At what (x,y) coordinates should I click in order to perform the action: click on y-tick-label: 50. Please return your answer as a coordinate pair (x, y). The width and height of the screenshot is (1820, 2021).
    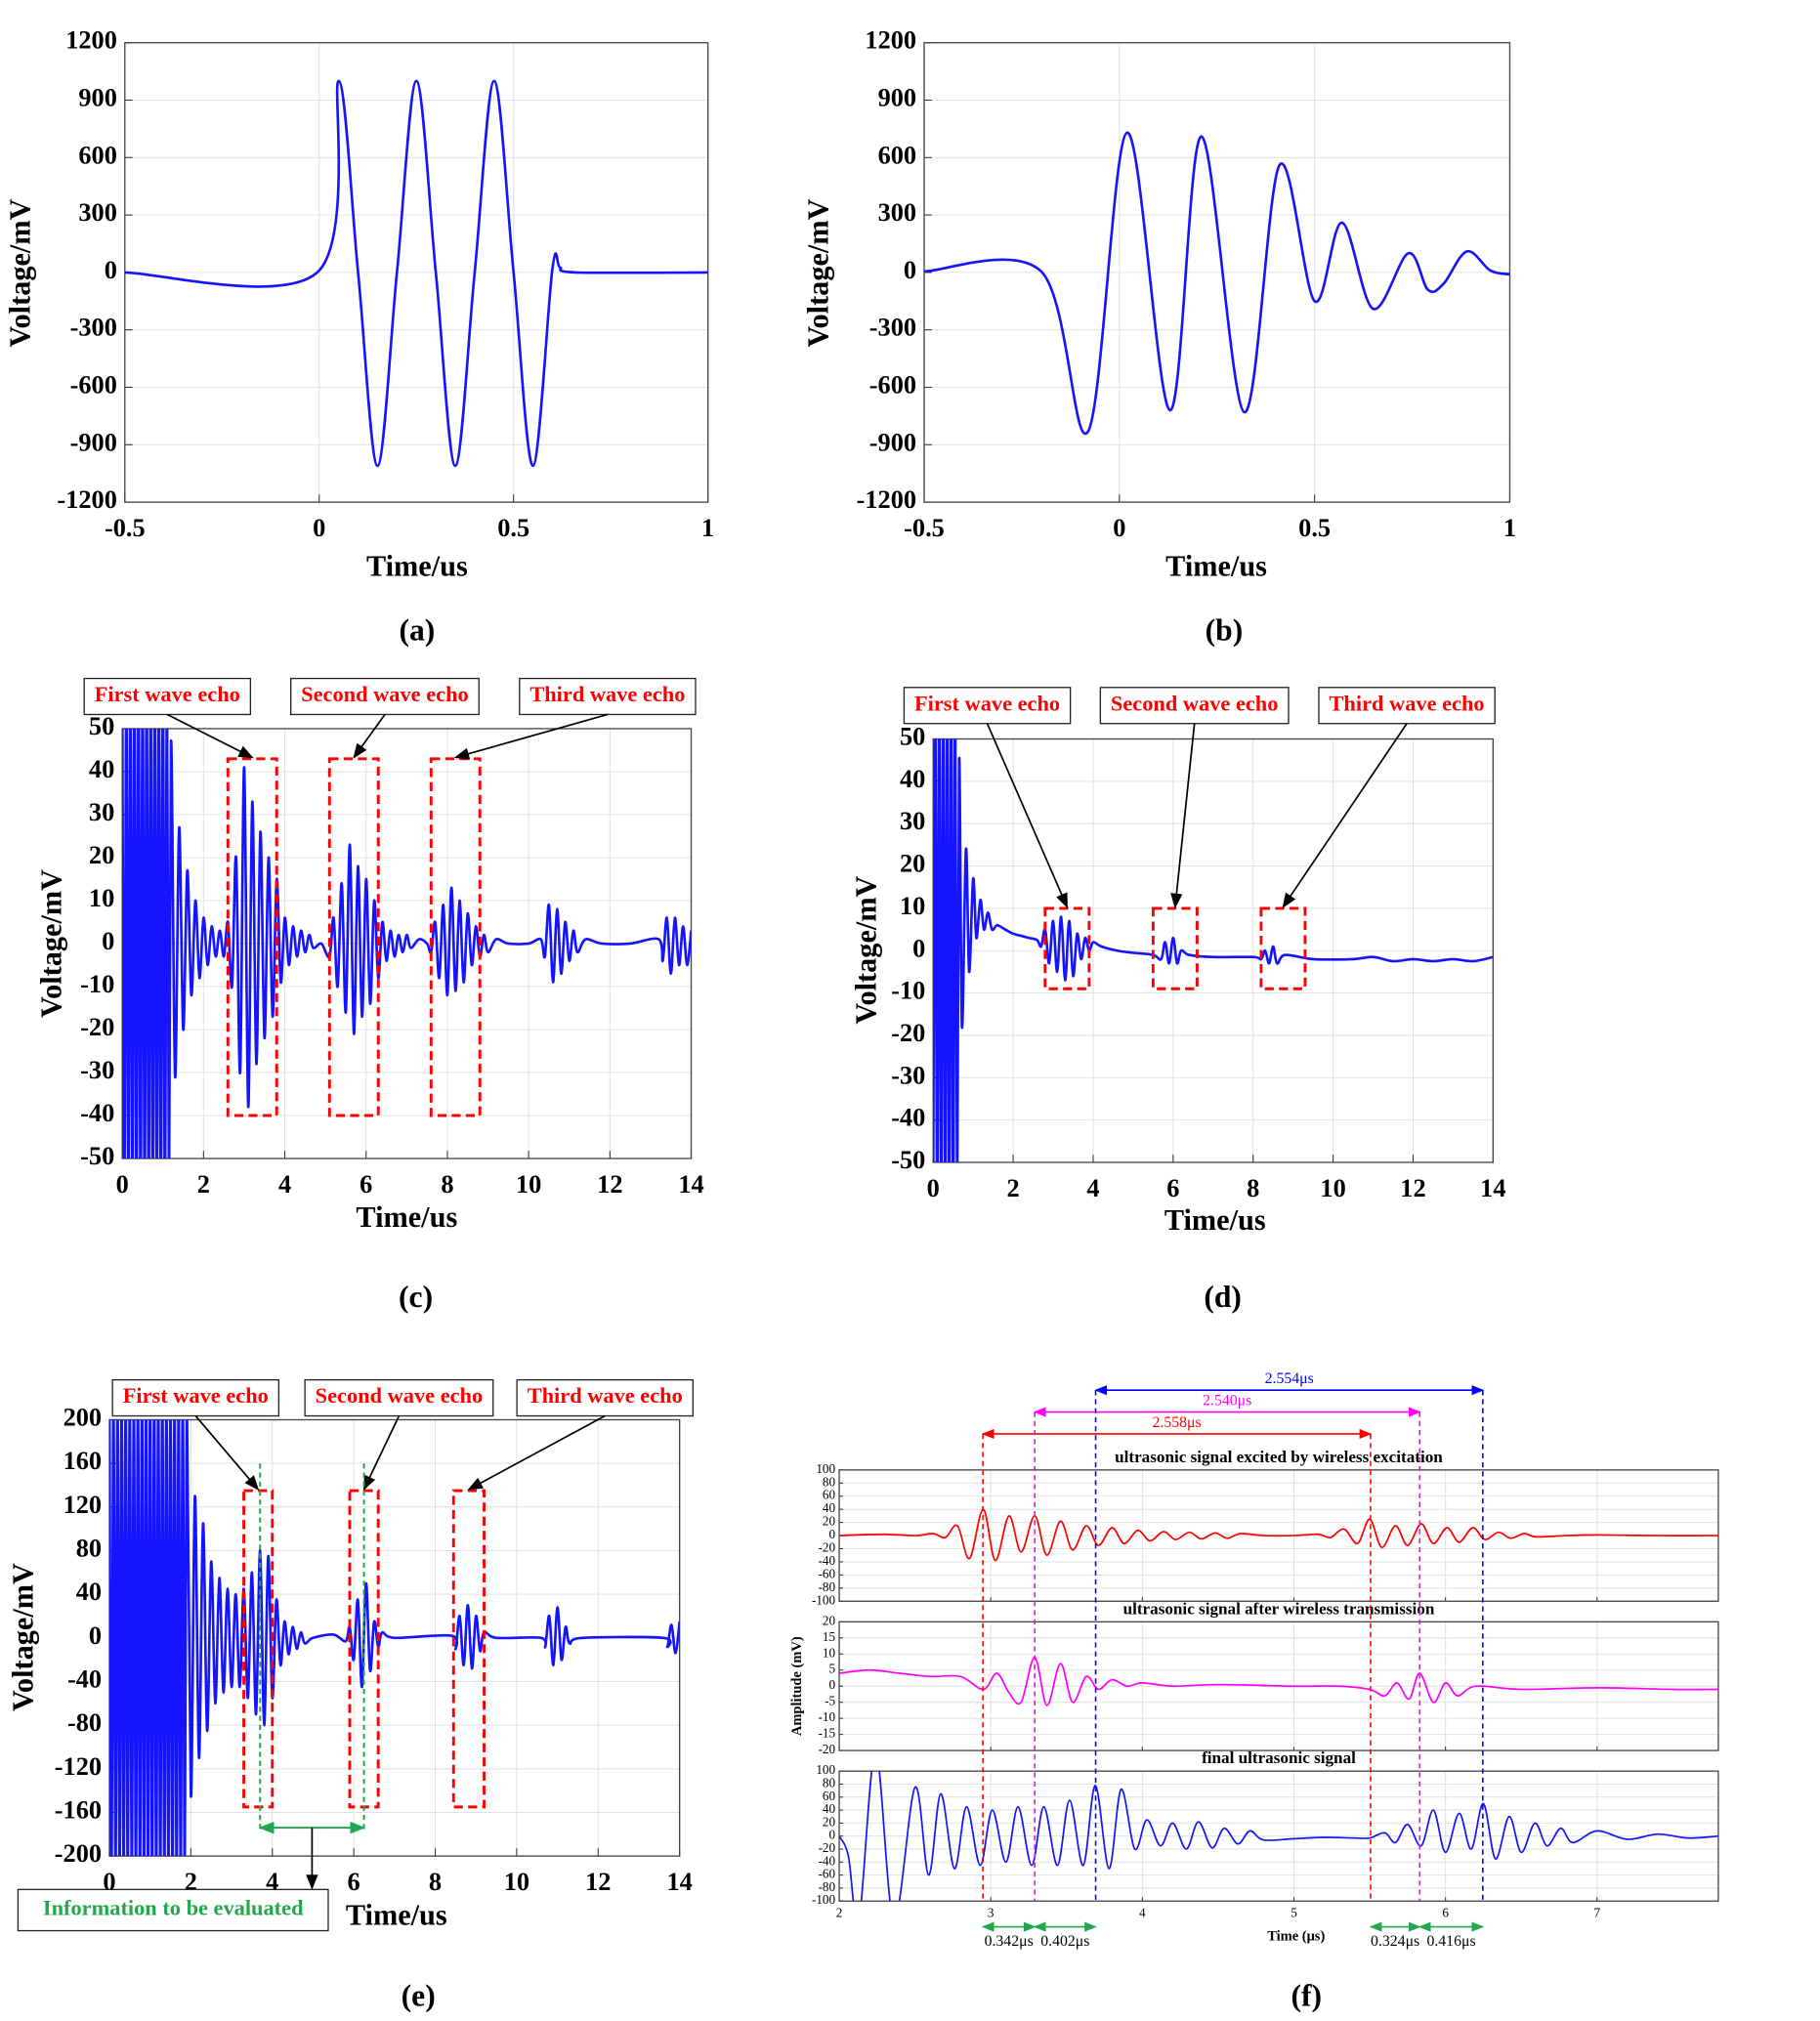
    Looking at the image, I should click on (912, 737).